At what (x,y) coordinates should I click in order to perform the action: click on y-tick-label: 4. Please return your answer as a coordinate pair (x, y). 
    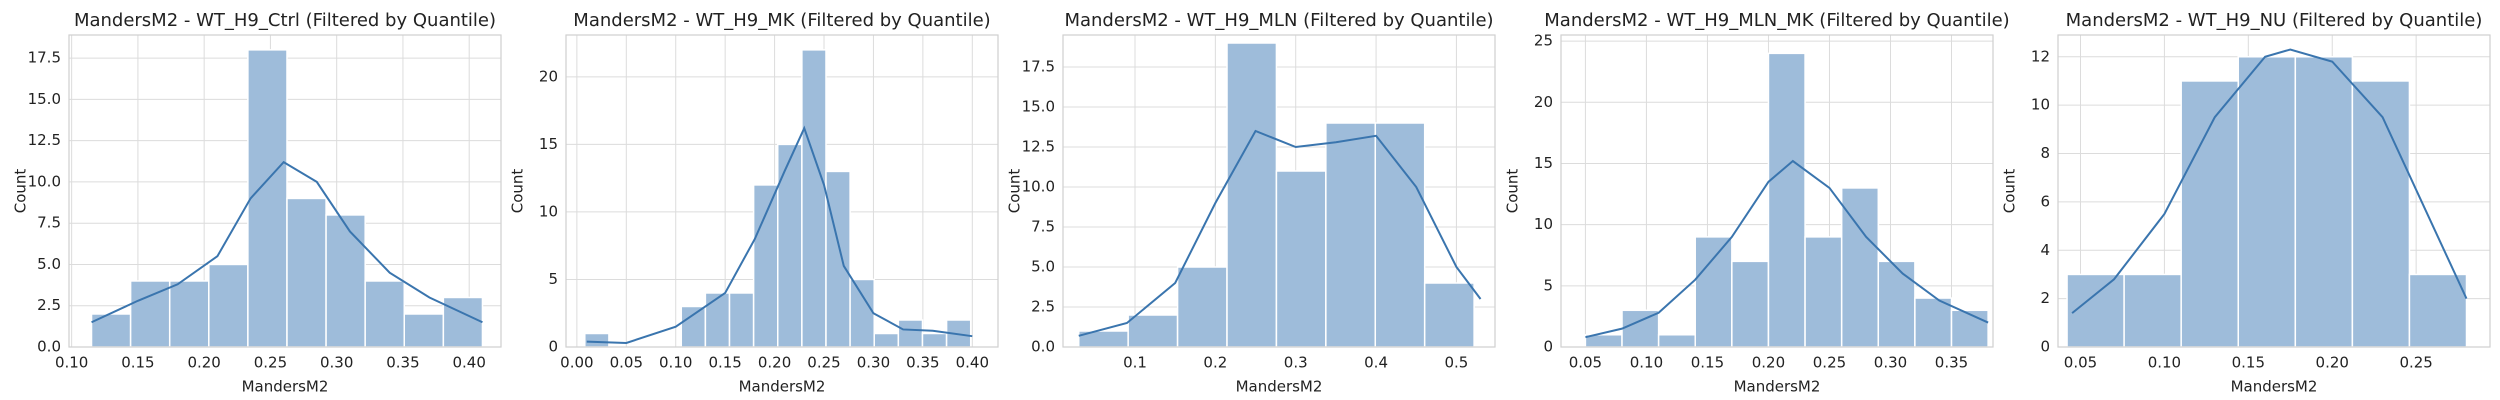
    Looking at the image, I should click on (2045, 250).